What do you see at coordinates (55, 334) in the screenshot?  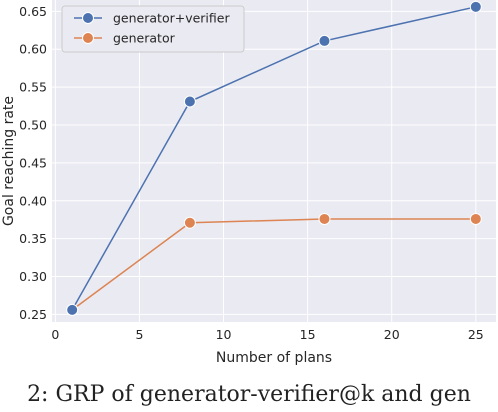 I see `x-tick-label: 0` at bounding box center [55, 334].